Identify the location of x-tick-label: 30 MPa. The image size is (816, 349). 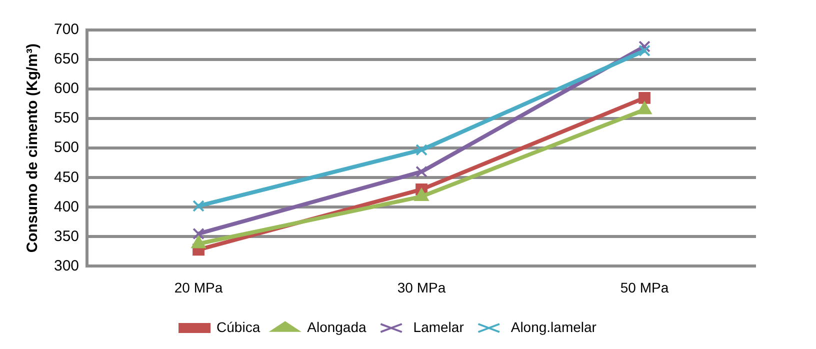
(421, 287).